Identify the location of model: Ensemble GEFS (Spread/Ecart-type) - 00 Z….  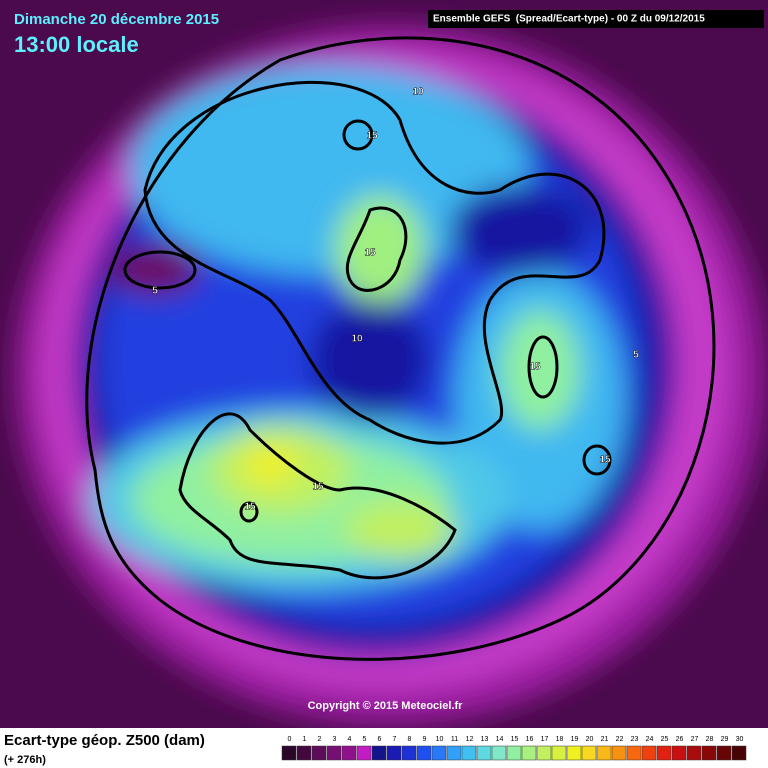
(569, 19).